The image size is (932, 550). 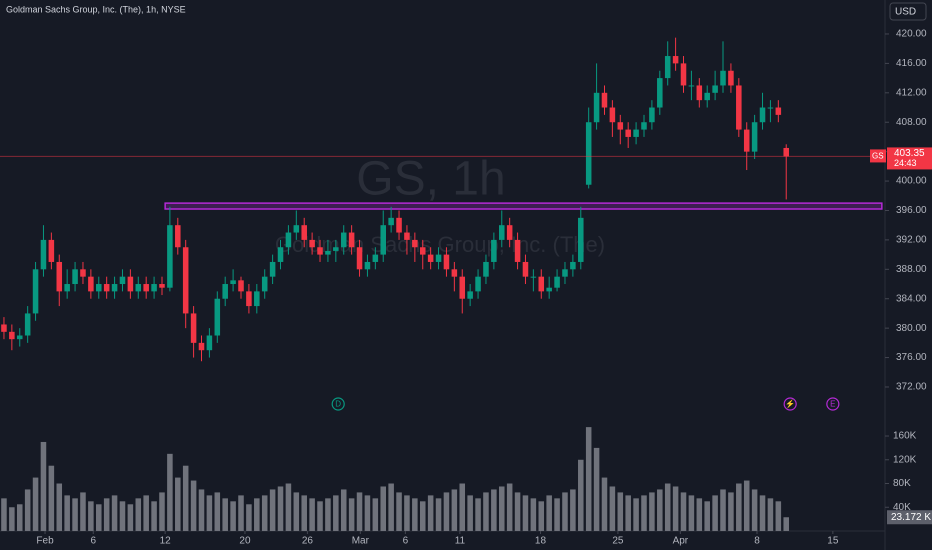 What do you see at coordinates (832, 404) in the screenshot?
I see `event-label: E` at bounding box center [832, 404].